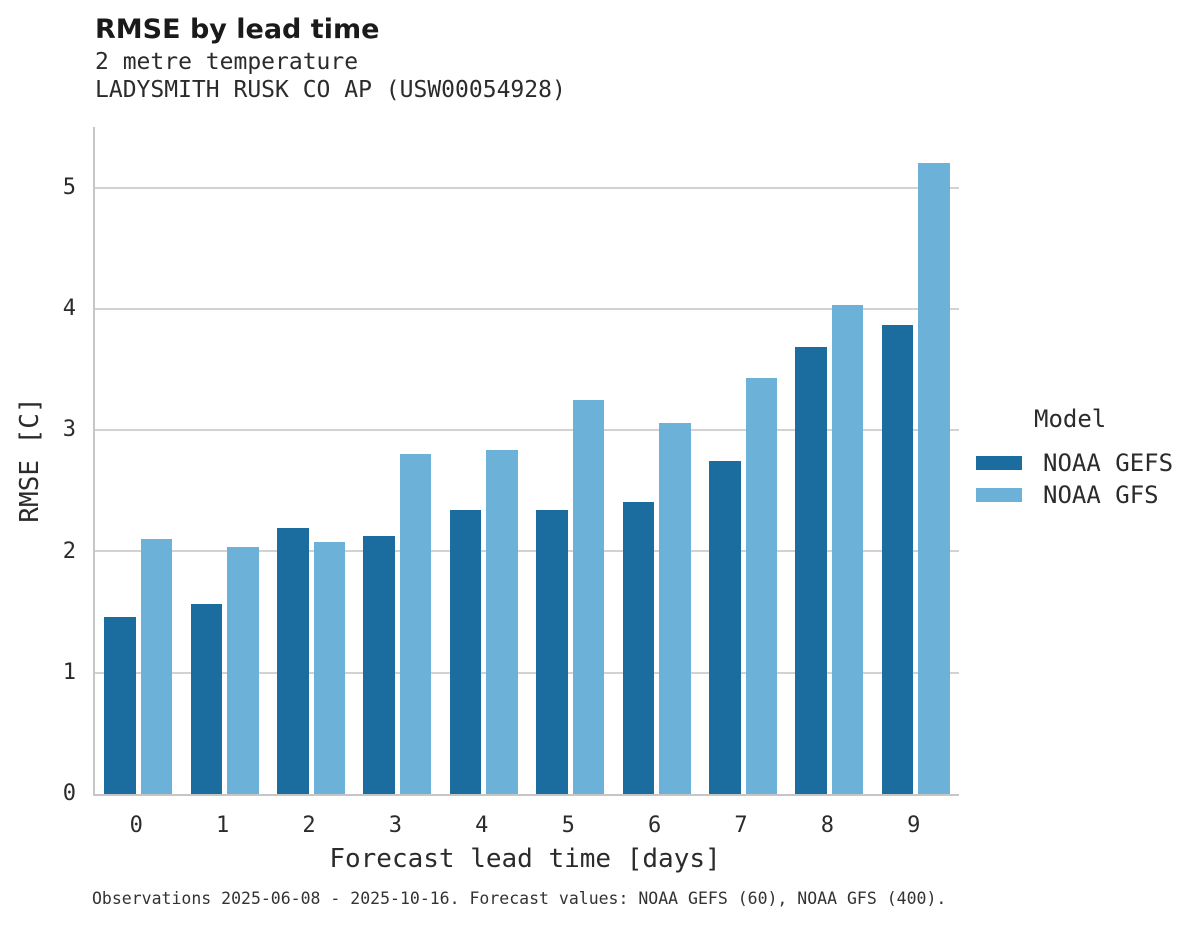 This screenshot has height=928, width=1195. I want to click on chart-title: RMSE by lead time, so click(237, 29).